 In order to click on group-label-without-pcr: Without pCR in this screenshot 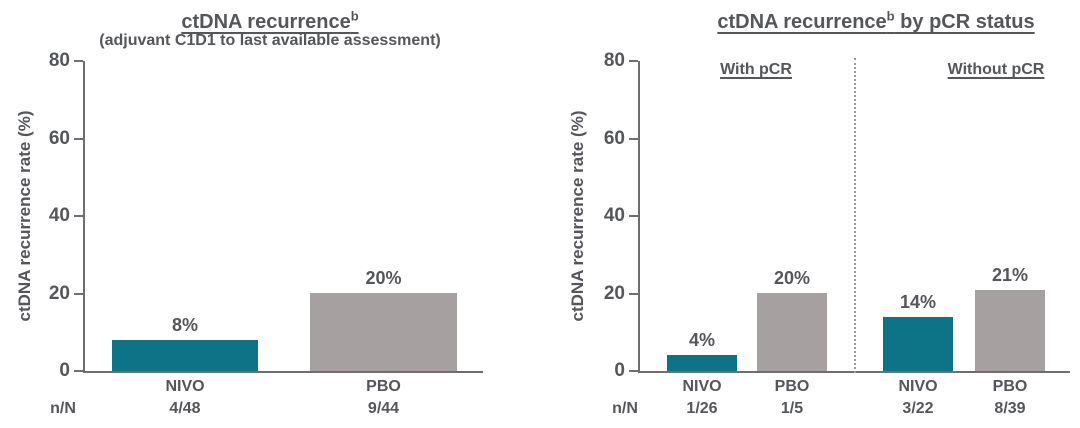, I will do `click(996, 69)`.